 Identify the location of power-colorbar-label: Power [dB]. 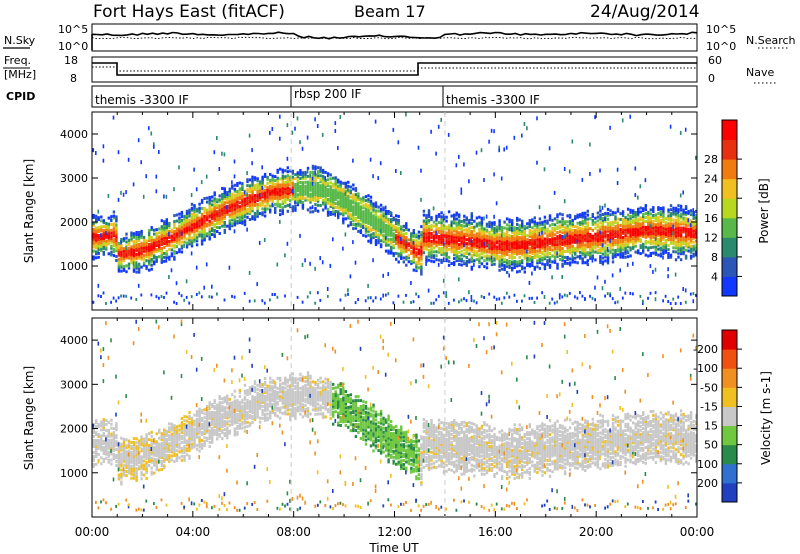
(764, 210).